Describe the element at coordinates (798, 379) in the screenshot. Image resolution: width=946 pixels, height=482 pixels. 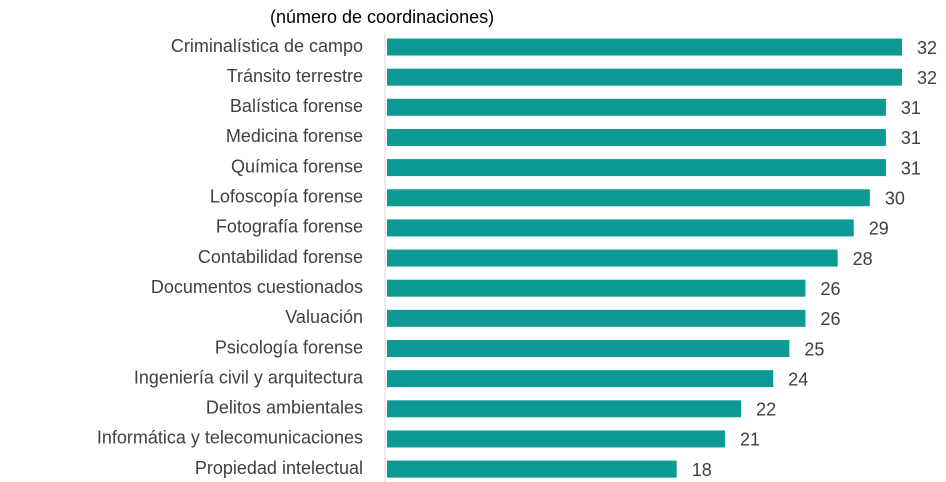
I see `value-label: 24` at that location.